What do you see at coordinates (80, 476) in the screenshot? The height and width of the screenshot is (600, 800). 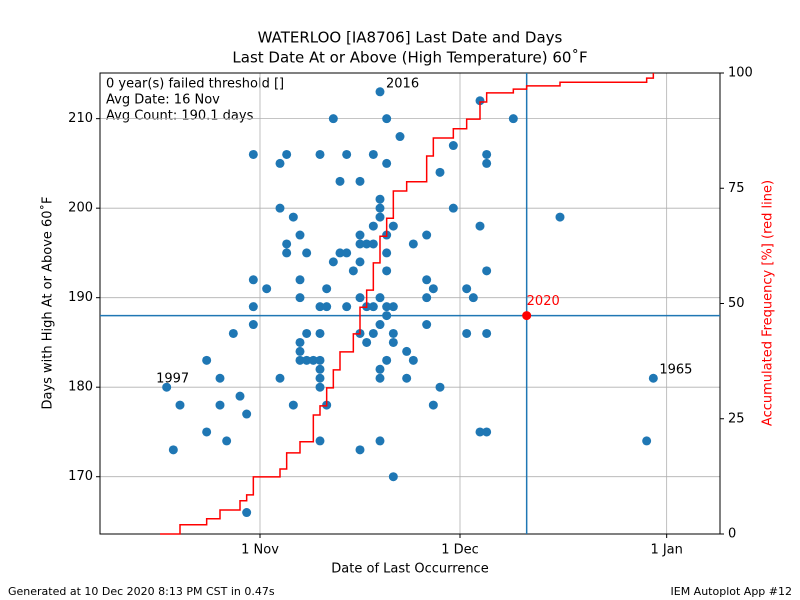 I see `y-tick-label: 170` at bounding box center [80, 476].